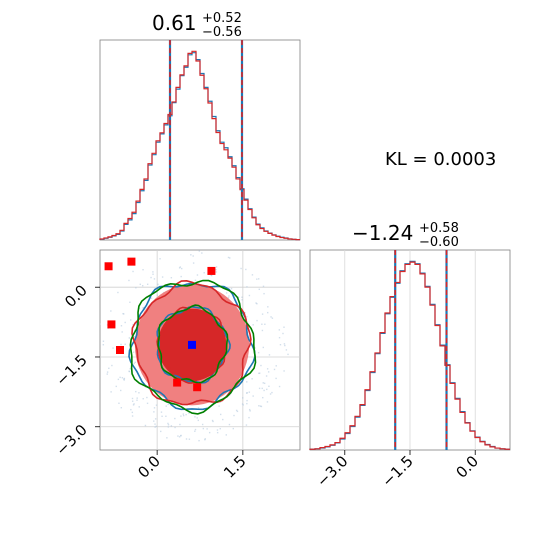 The height and width of the screenshot is (550, 550). I want to click on center-marker, so click(192, 344).